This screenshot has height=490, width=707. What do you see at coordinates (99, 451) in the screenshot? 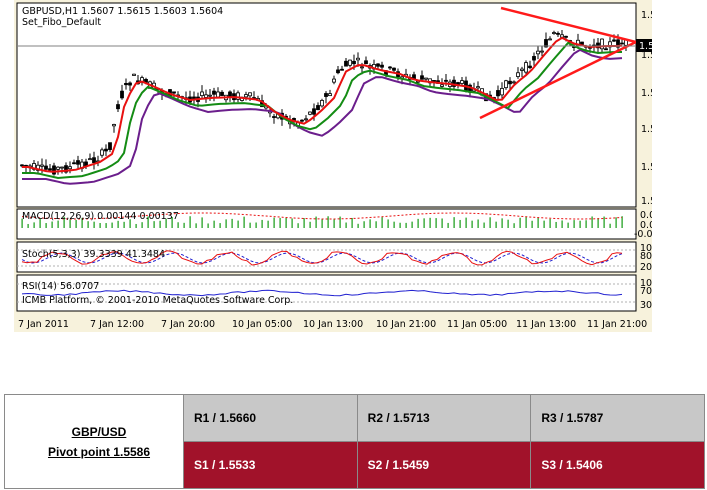
I see `pivot-point: Pivot point 1.5586` at bounding box center [99, 451].